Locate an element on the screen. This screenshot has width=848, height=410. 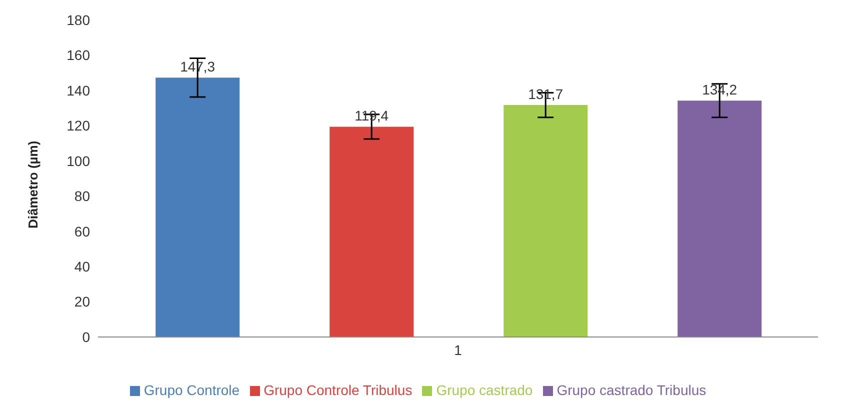
y-tick-label: 0 is located at coordinates (86, 336).